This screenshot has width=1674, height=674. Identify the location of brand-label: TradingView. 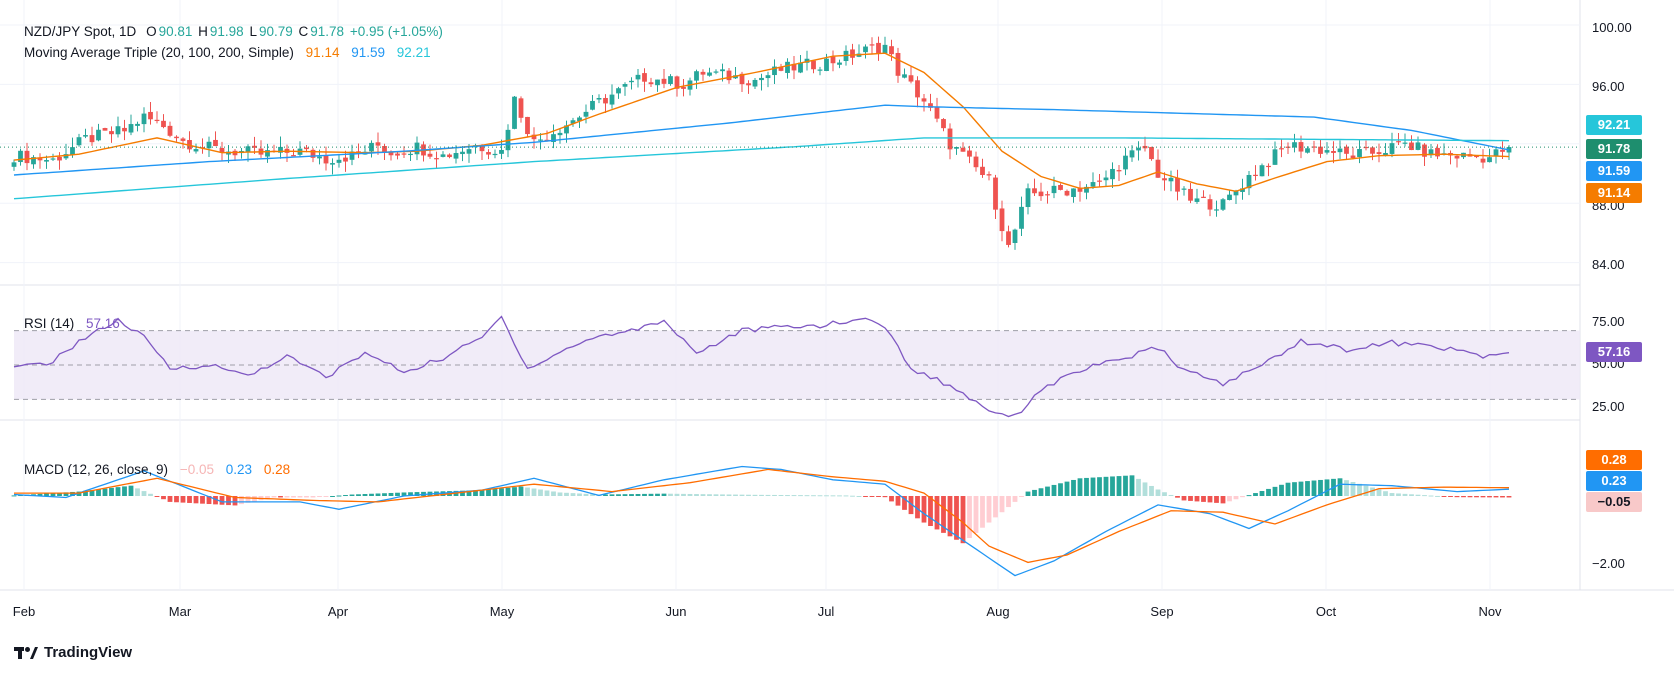
(88, 652).